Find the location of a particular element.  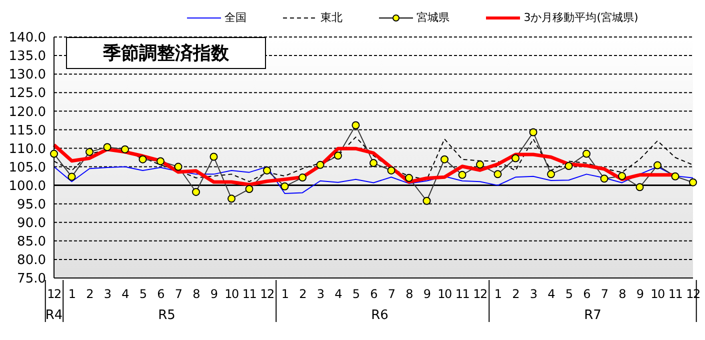

y-tick-label: 110.0 is located at coordinates (27, 149).